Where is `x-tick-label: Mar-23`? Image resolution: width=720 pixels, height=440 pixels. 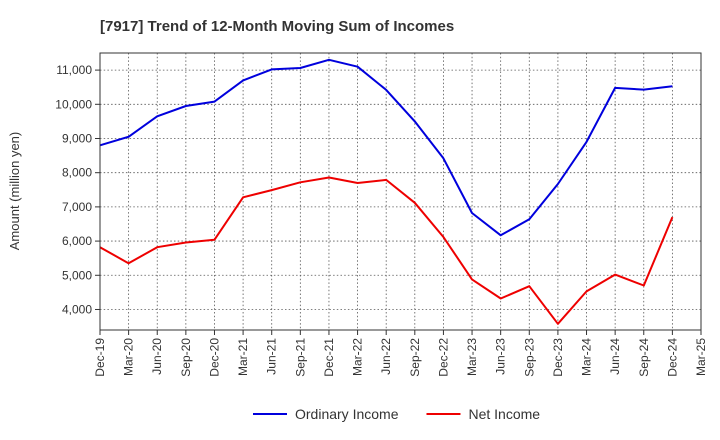
x-tick-label: Mar-23 is located at coordinates (472, 357).